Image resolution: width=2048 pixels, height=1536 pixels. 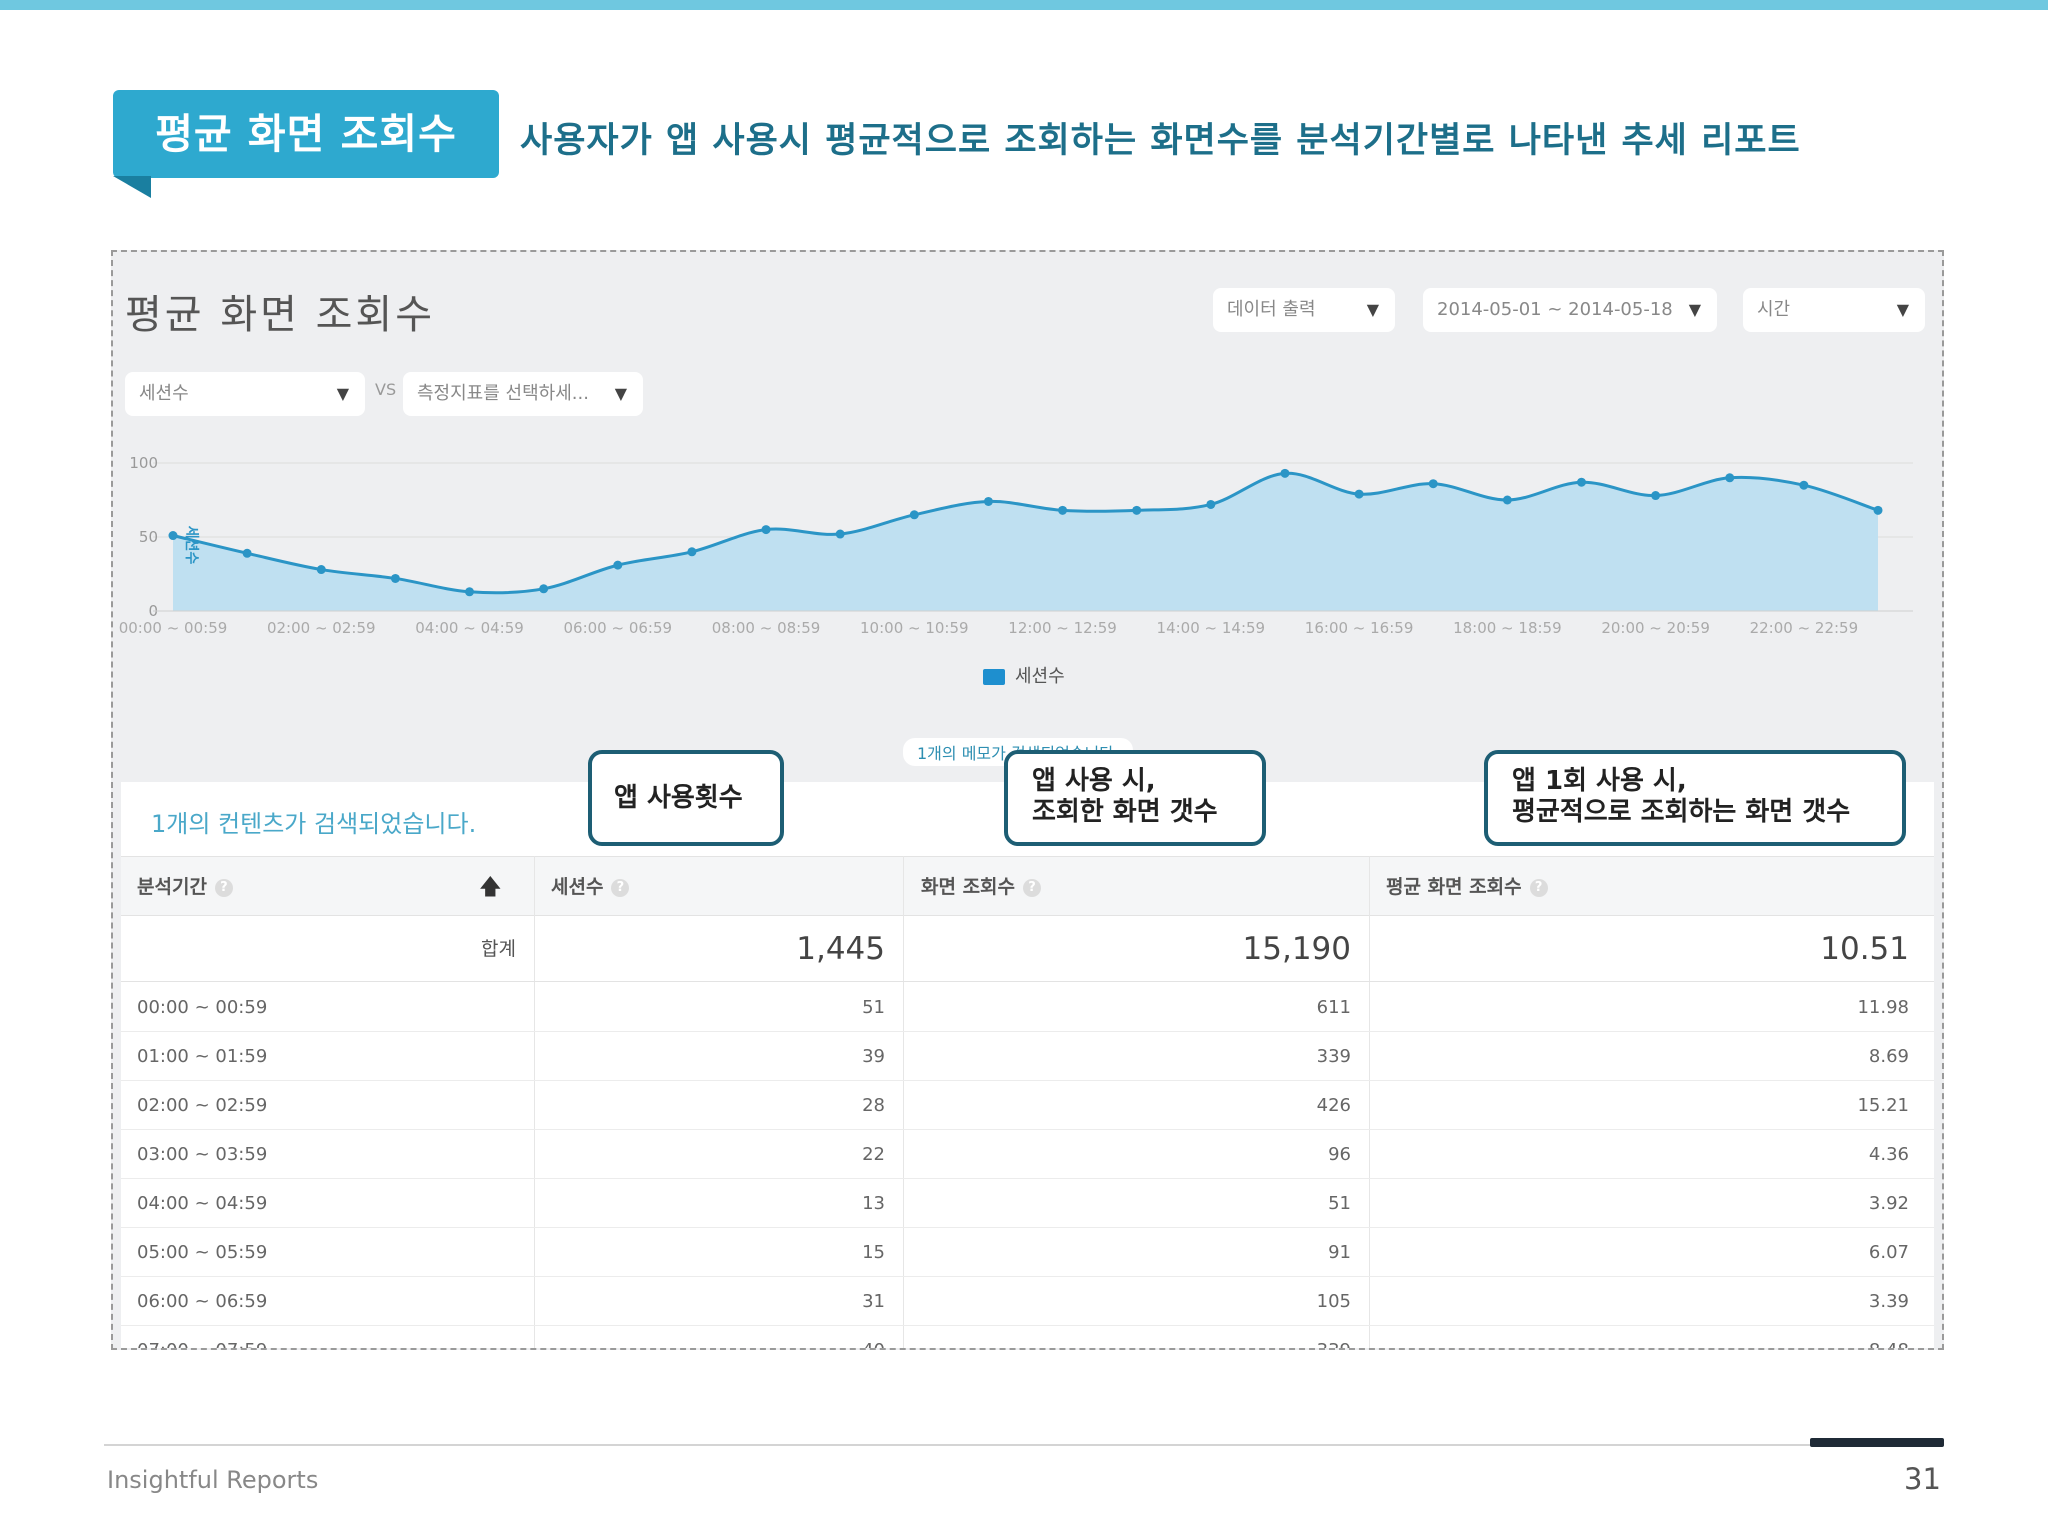 What do you see at coordinates (1888, 1203) in the screenshot?
I see `cell-avg-pageviews: 3.92` at bounding box center [1888, 1203].